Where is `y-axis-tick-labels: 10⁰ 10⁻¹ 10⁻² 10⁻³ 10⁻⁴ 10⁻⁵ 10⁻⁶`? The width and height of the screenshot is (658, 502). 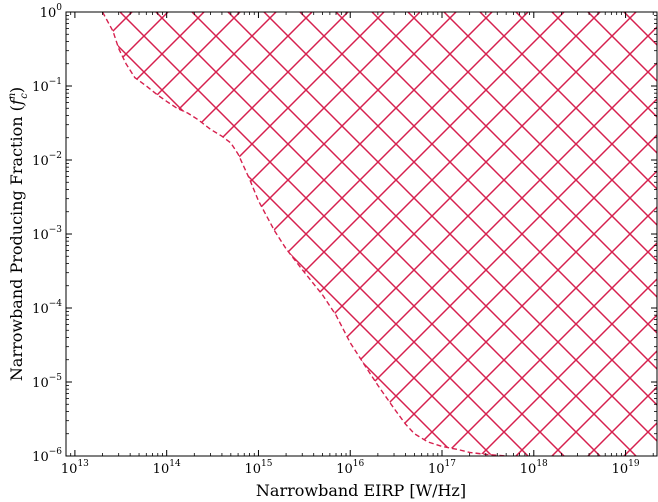
y-axis-tick-labels: 10⁰ 10⁻¹ 10⁻² 10⁻³ 10⁻⁴ 10⁻⁵ 10⁻⁶ is located at coordinates (47, 234).